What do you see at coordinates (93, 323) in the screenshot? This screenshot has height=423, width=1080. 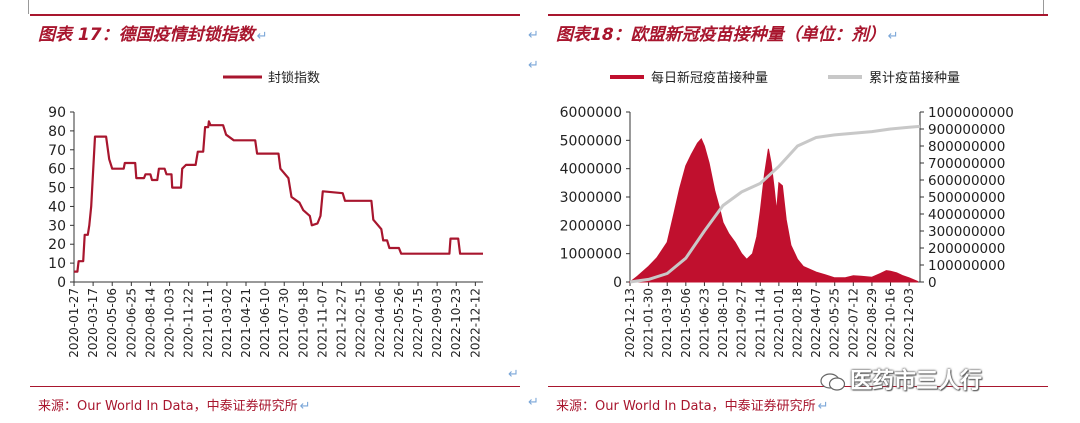 I see `x-tick-label: 2020-03-17` at bounding box center [93, 323].